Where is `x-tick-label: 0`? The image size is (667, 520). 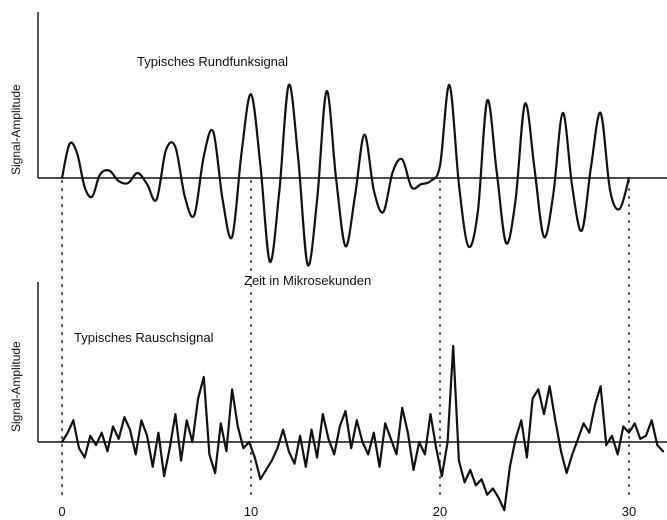 x-tick-label: 0 is located at coordinates (61, 511).